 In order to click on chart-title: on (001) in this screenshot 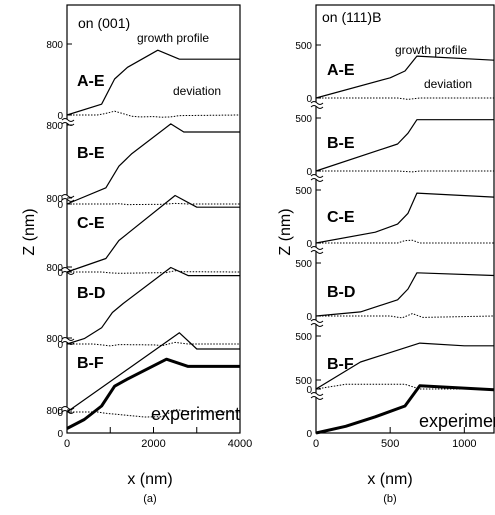, I will do `click(104, 23)`.